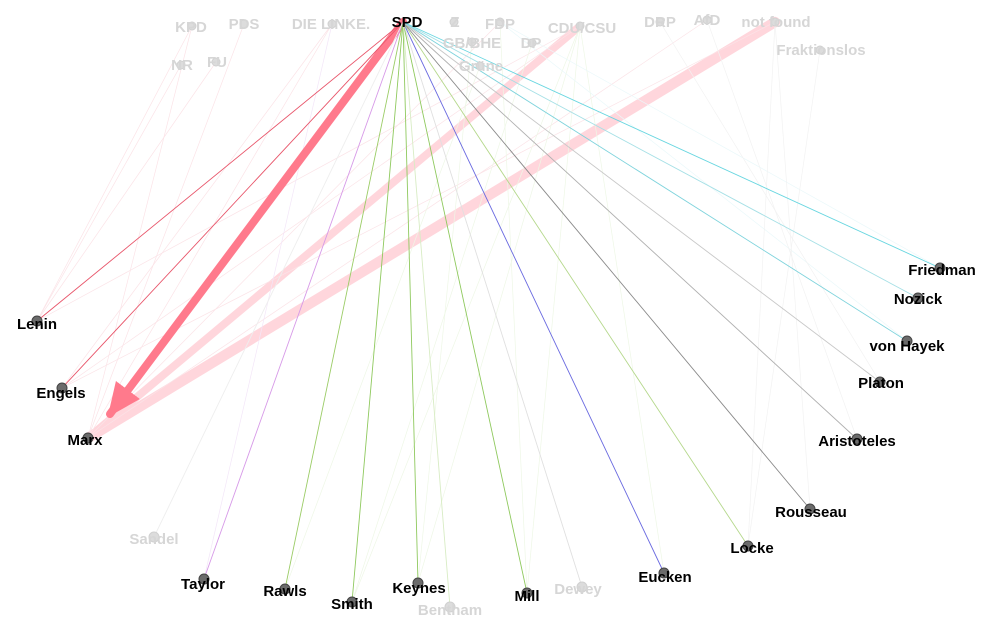 The height and width of the screenshot is (636, 994). I want to click on edge-spd-bentham, so click(426, 314).